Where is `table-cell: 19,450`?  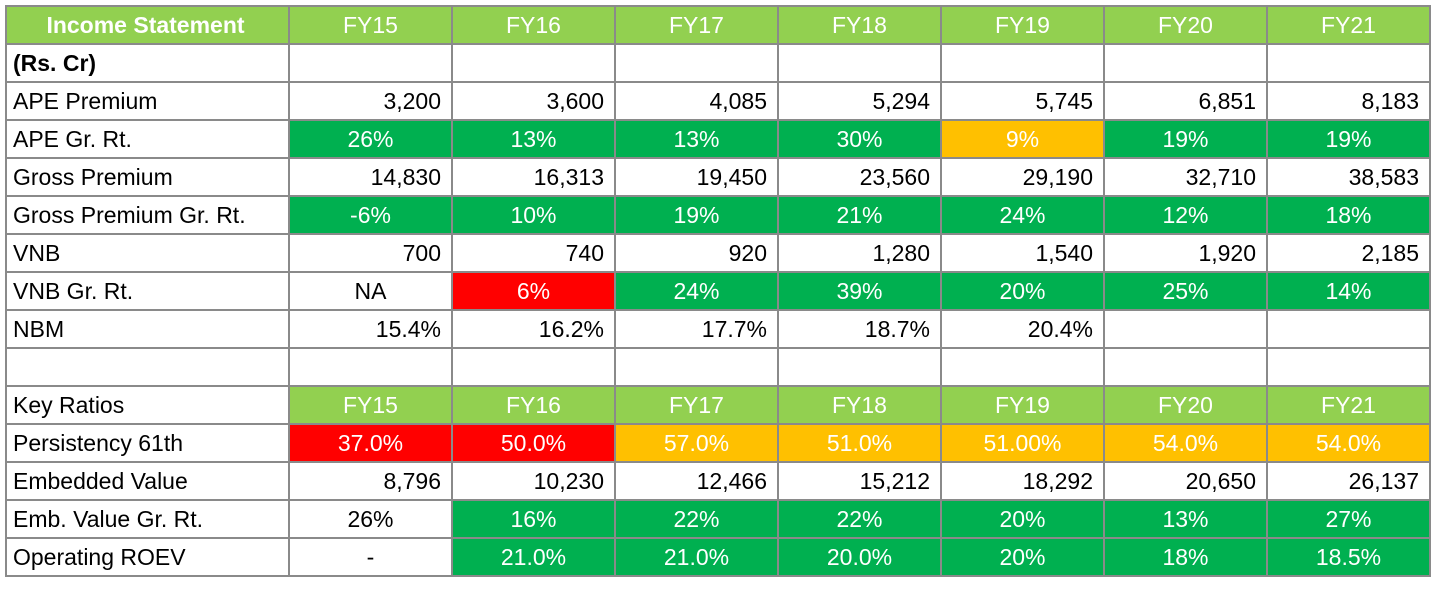 table-cell: 19,450 is located at coordinates (696, 177).